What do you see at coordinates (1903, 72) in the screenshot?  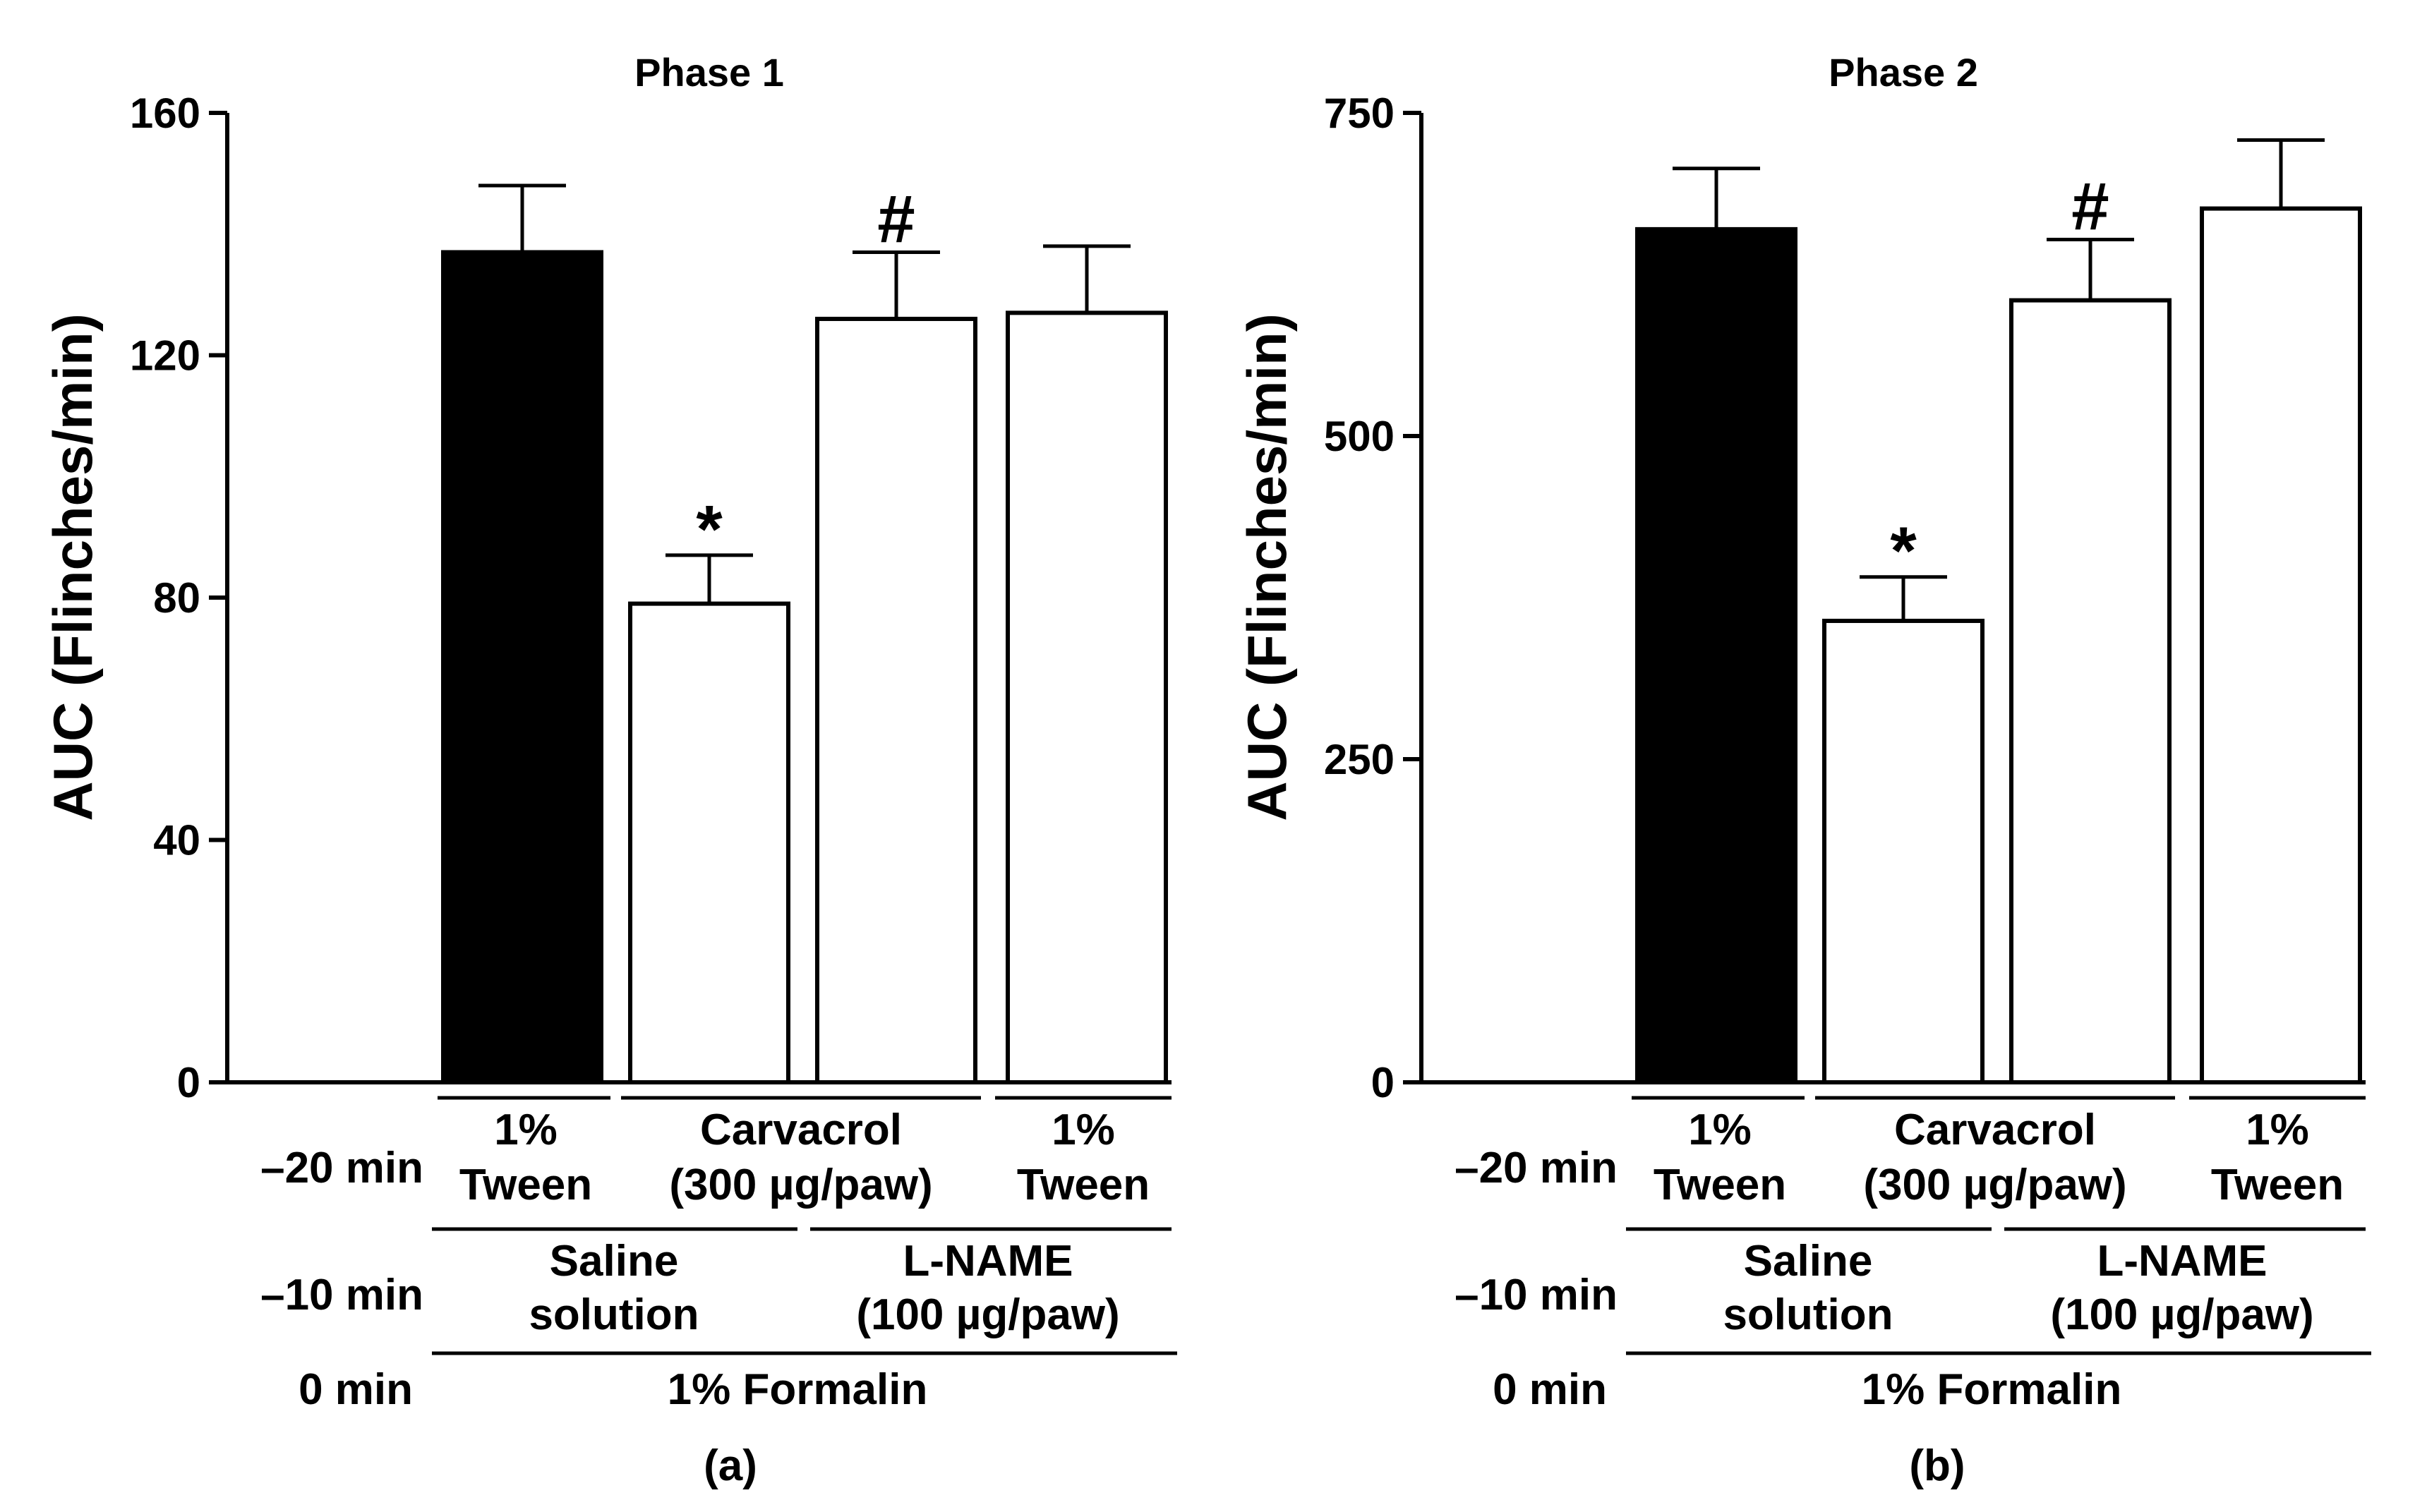 I see `panel-b-title: Phase 2` at bounding box center [1903, 72].